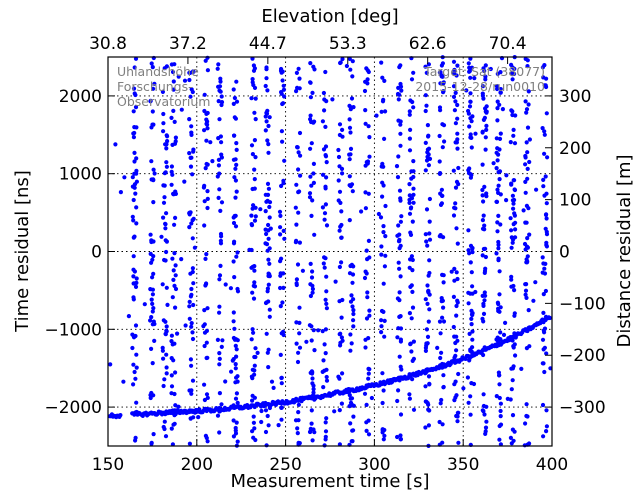 The image size is (641, 497). Describe the element at coordinates (80, 175) in the screenshot. I see `y-tick-label: 1000` at that location.